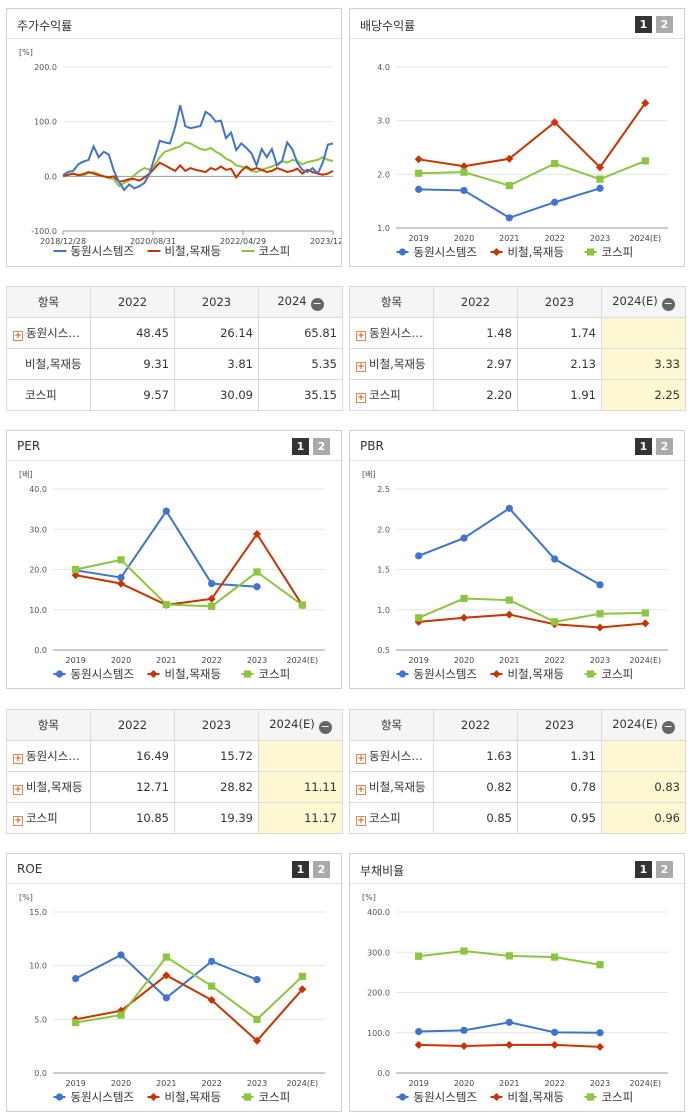  Describe the element at coordinates (54, 787) in the screenshot. I see `row-name: 비철,목재등` at that location.